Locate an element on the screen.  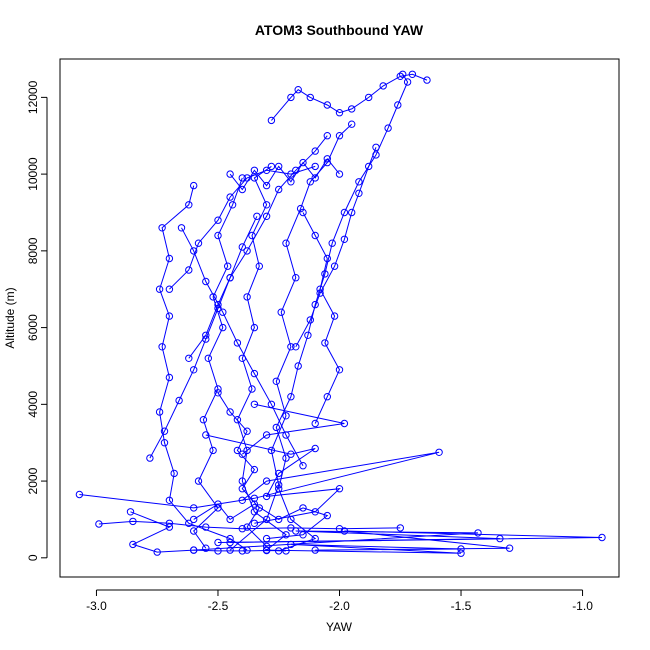
y-axis-label: Altitude (m) is located at coordinates (10, 317).